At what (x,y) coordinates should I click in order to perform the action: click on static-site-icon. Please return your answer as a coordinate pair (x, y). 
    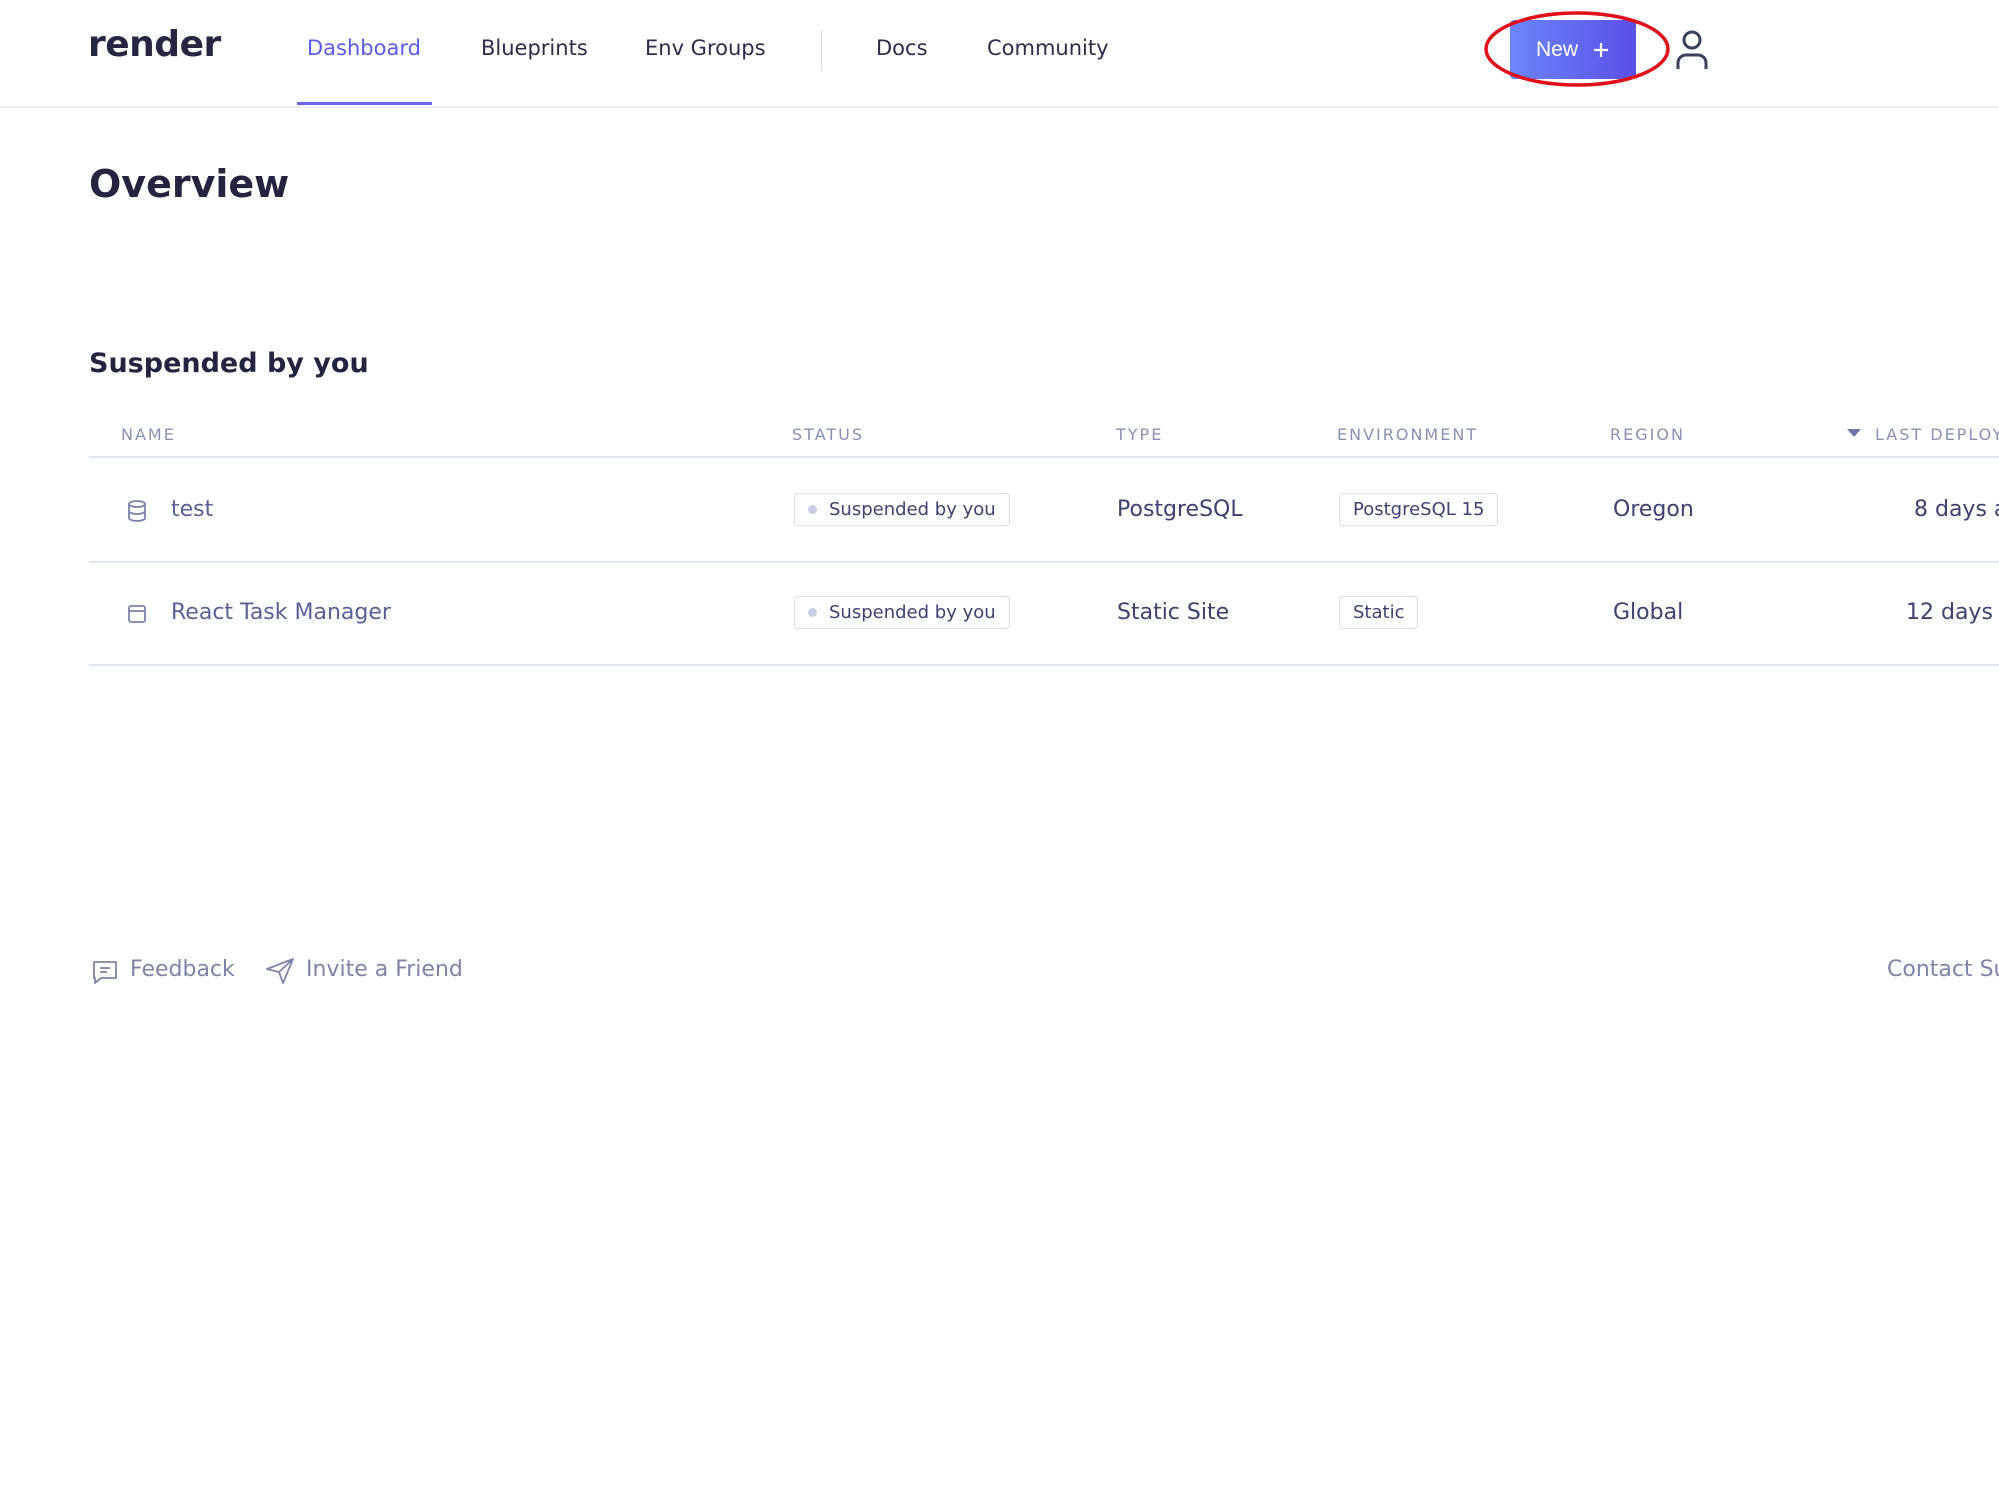
    Looking at the image, I should click on (137, 614).